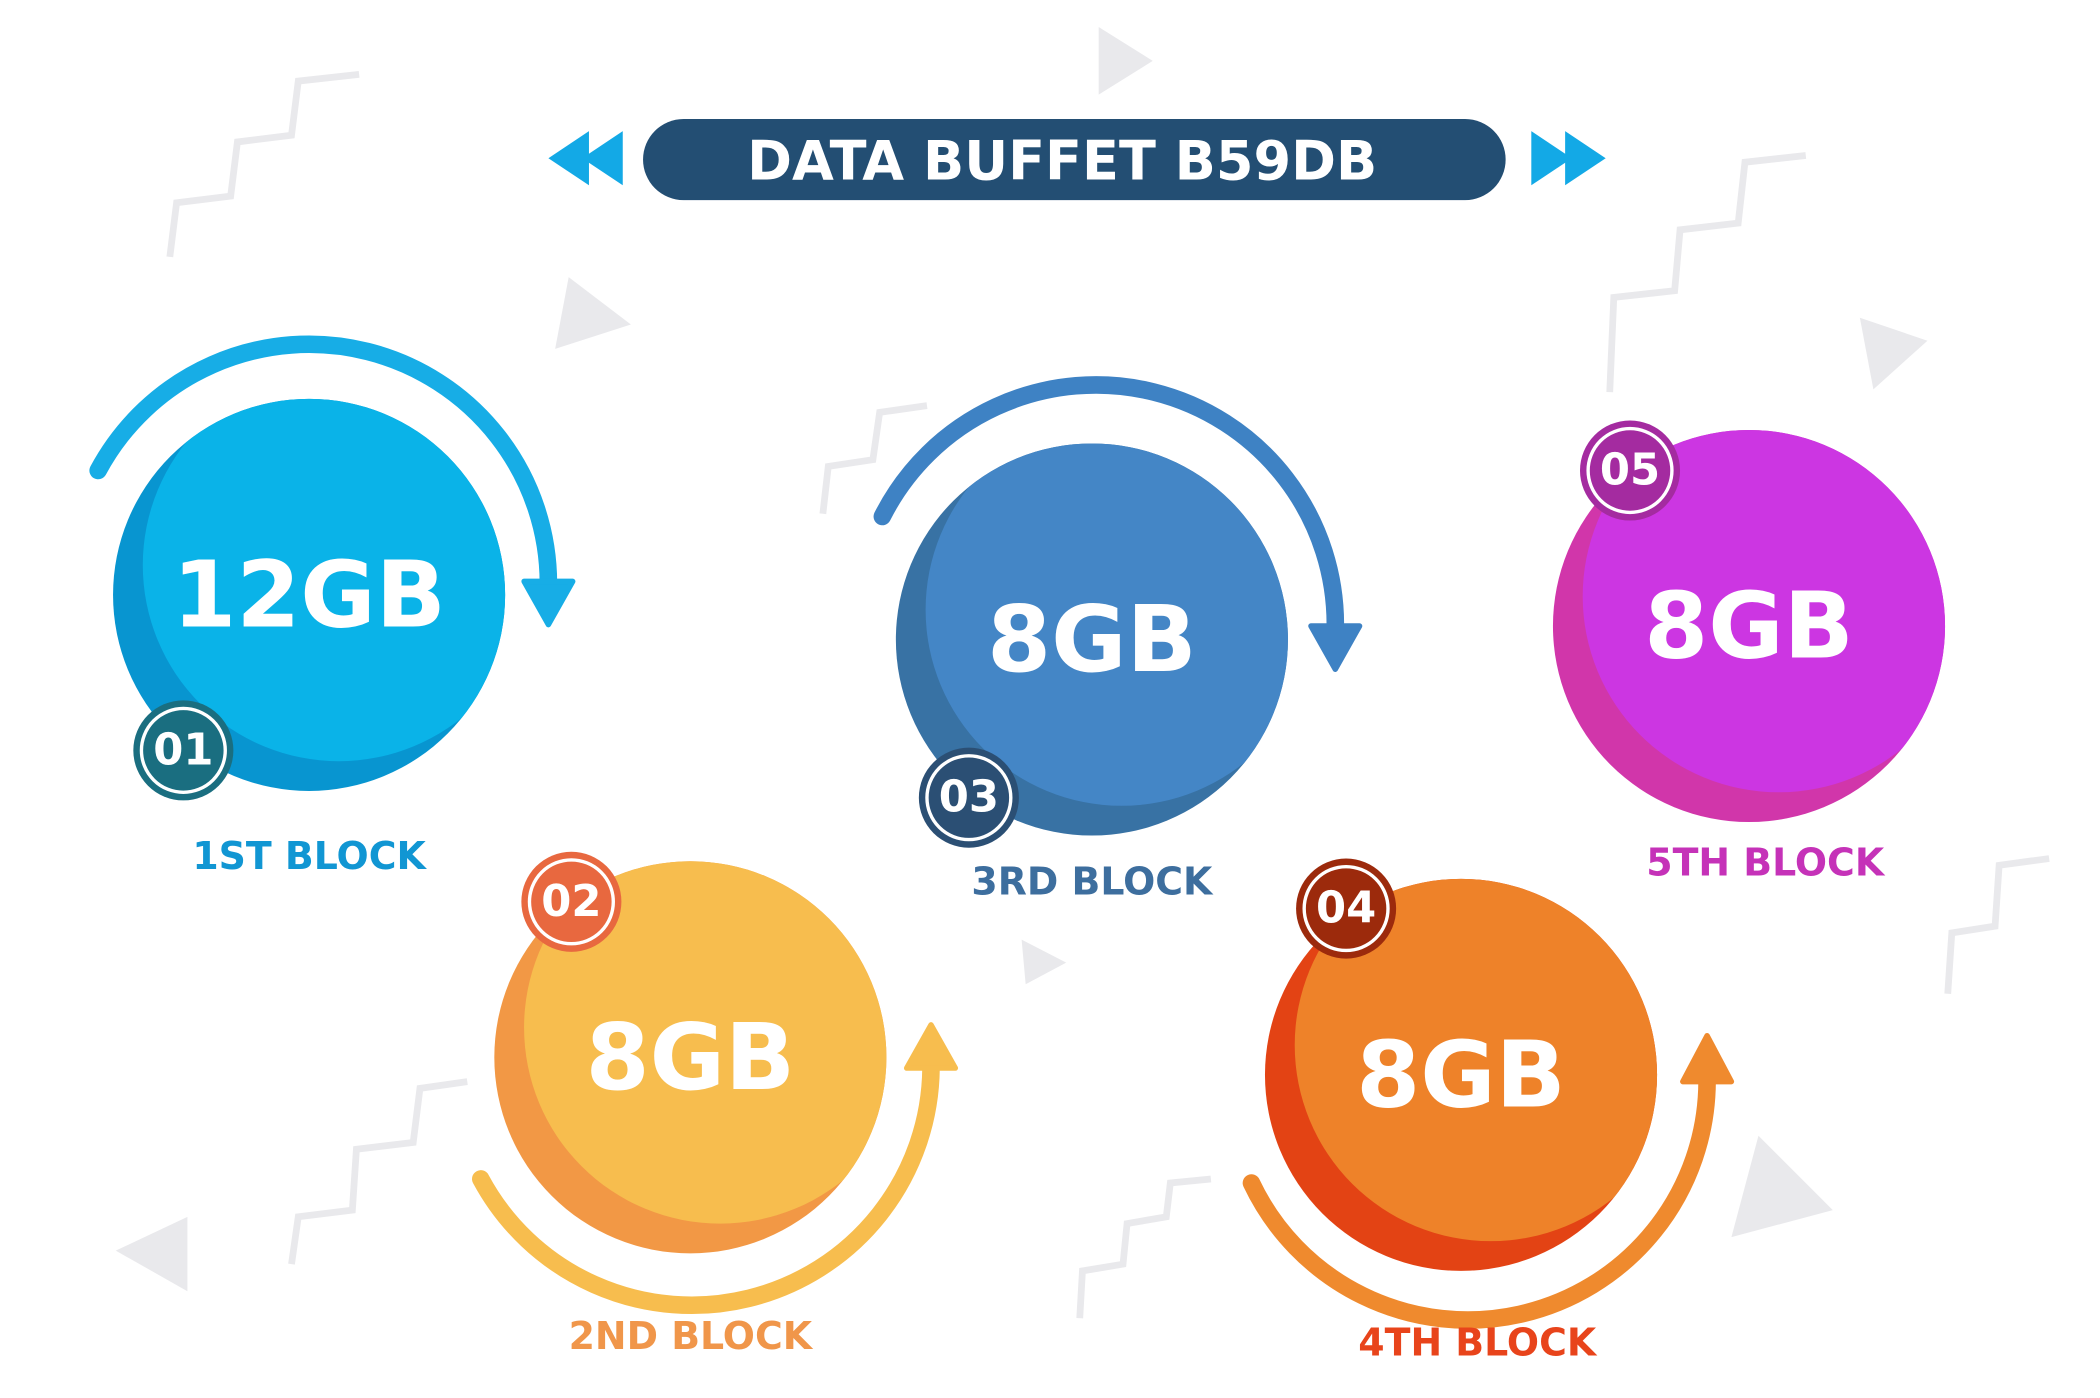 The width and height of the screenshot is (2100, 1398). I want to click on block: 8GB 02 2ND BLOCK, so click(715, 1104).